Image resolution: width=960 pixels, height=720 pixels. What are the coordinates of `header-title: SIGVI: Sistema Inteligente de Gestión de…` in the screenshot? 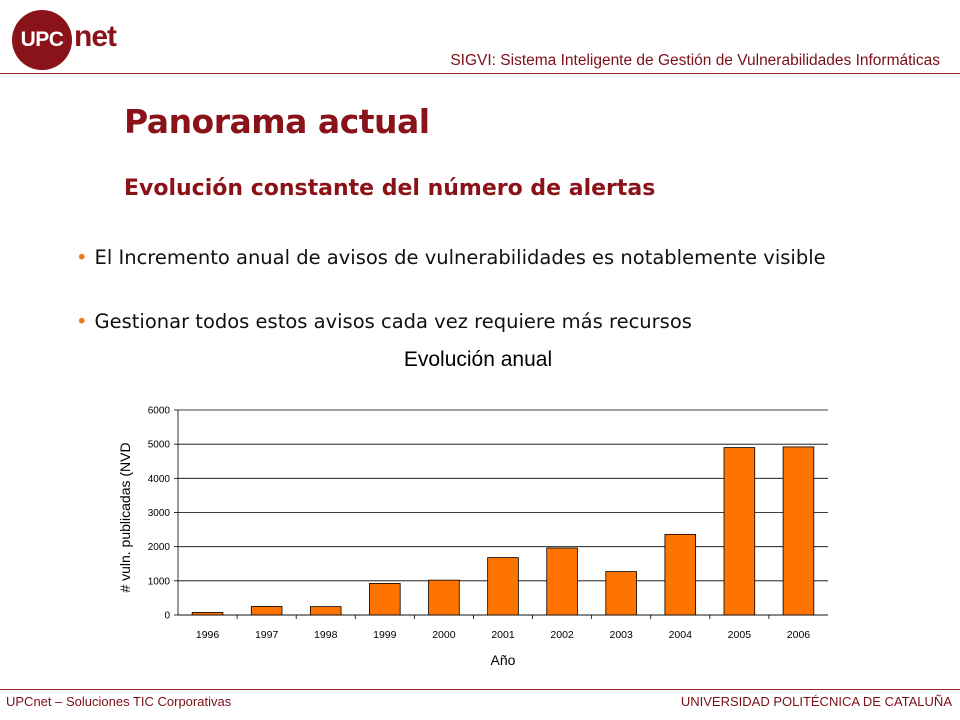 It's located at (695, 60).